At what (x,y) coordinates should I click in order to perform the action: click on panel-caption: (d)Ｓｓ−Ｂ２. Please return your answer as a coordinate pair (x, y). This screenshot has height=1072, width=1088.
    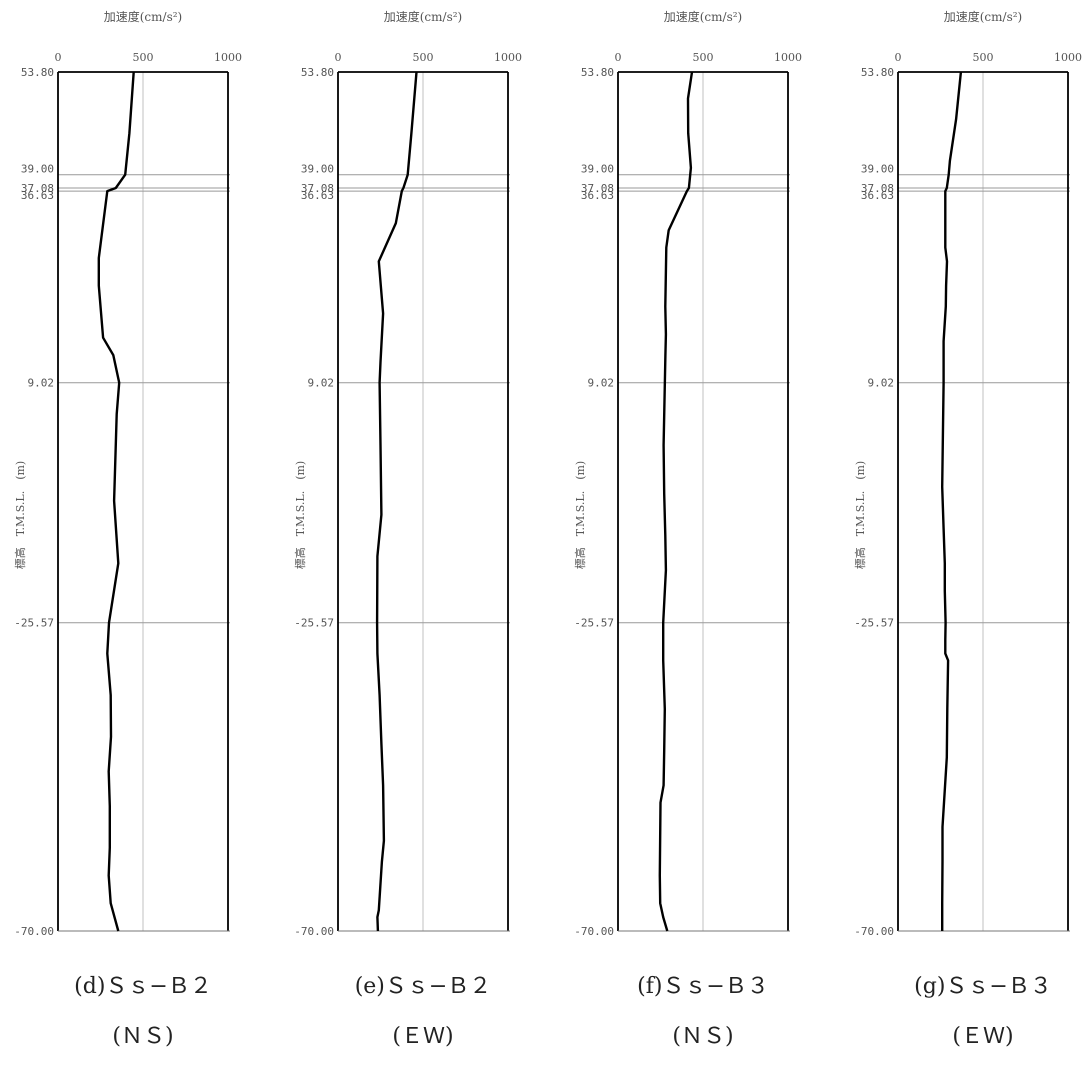
    Looking at the image, I should click on (143, 986).